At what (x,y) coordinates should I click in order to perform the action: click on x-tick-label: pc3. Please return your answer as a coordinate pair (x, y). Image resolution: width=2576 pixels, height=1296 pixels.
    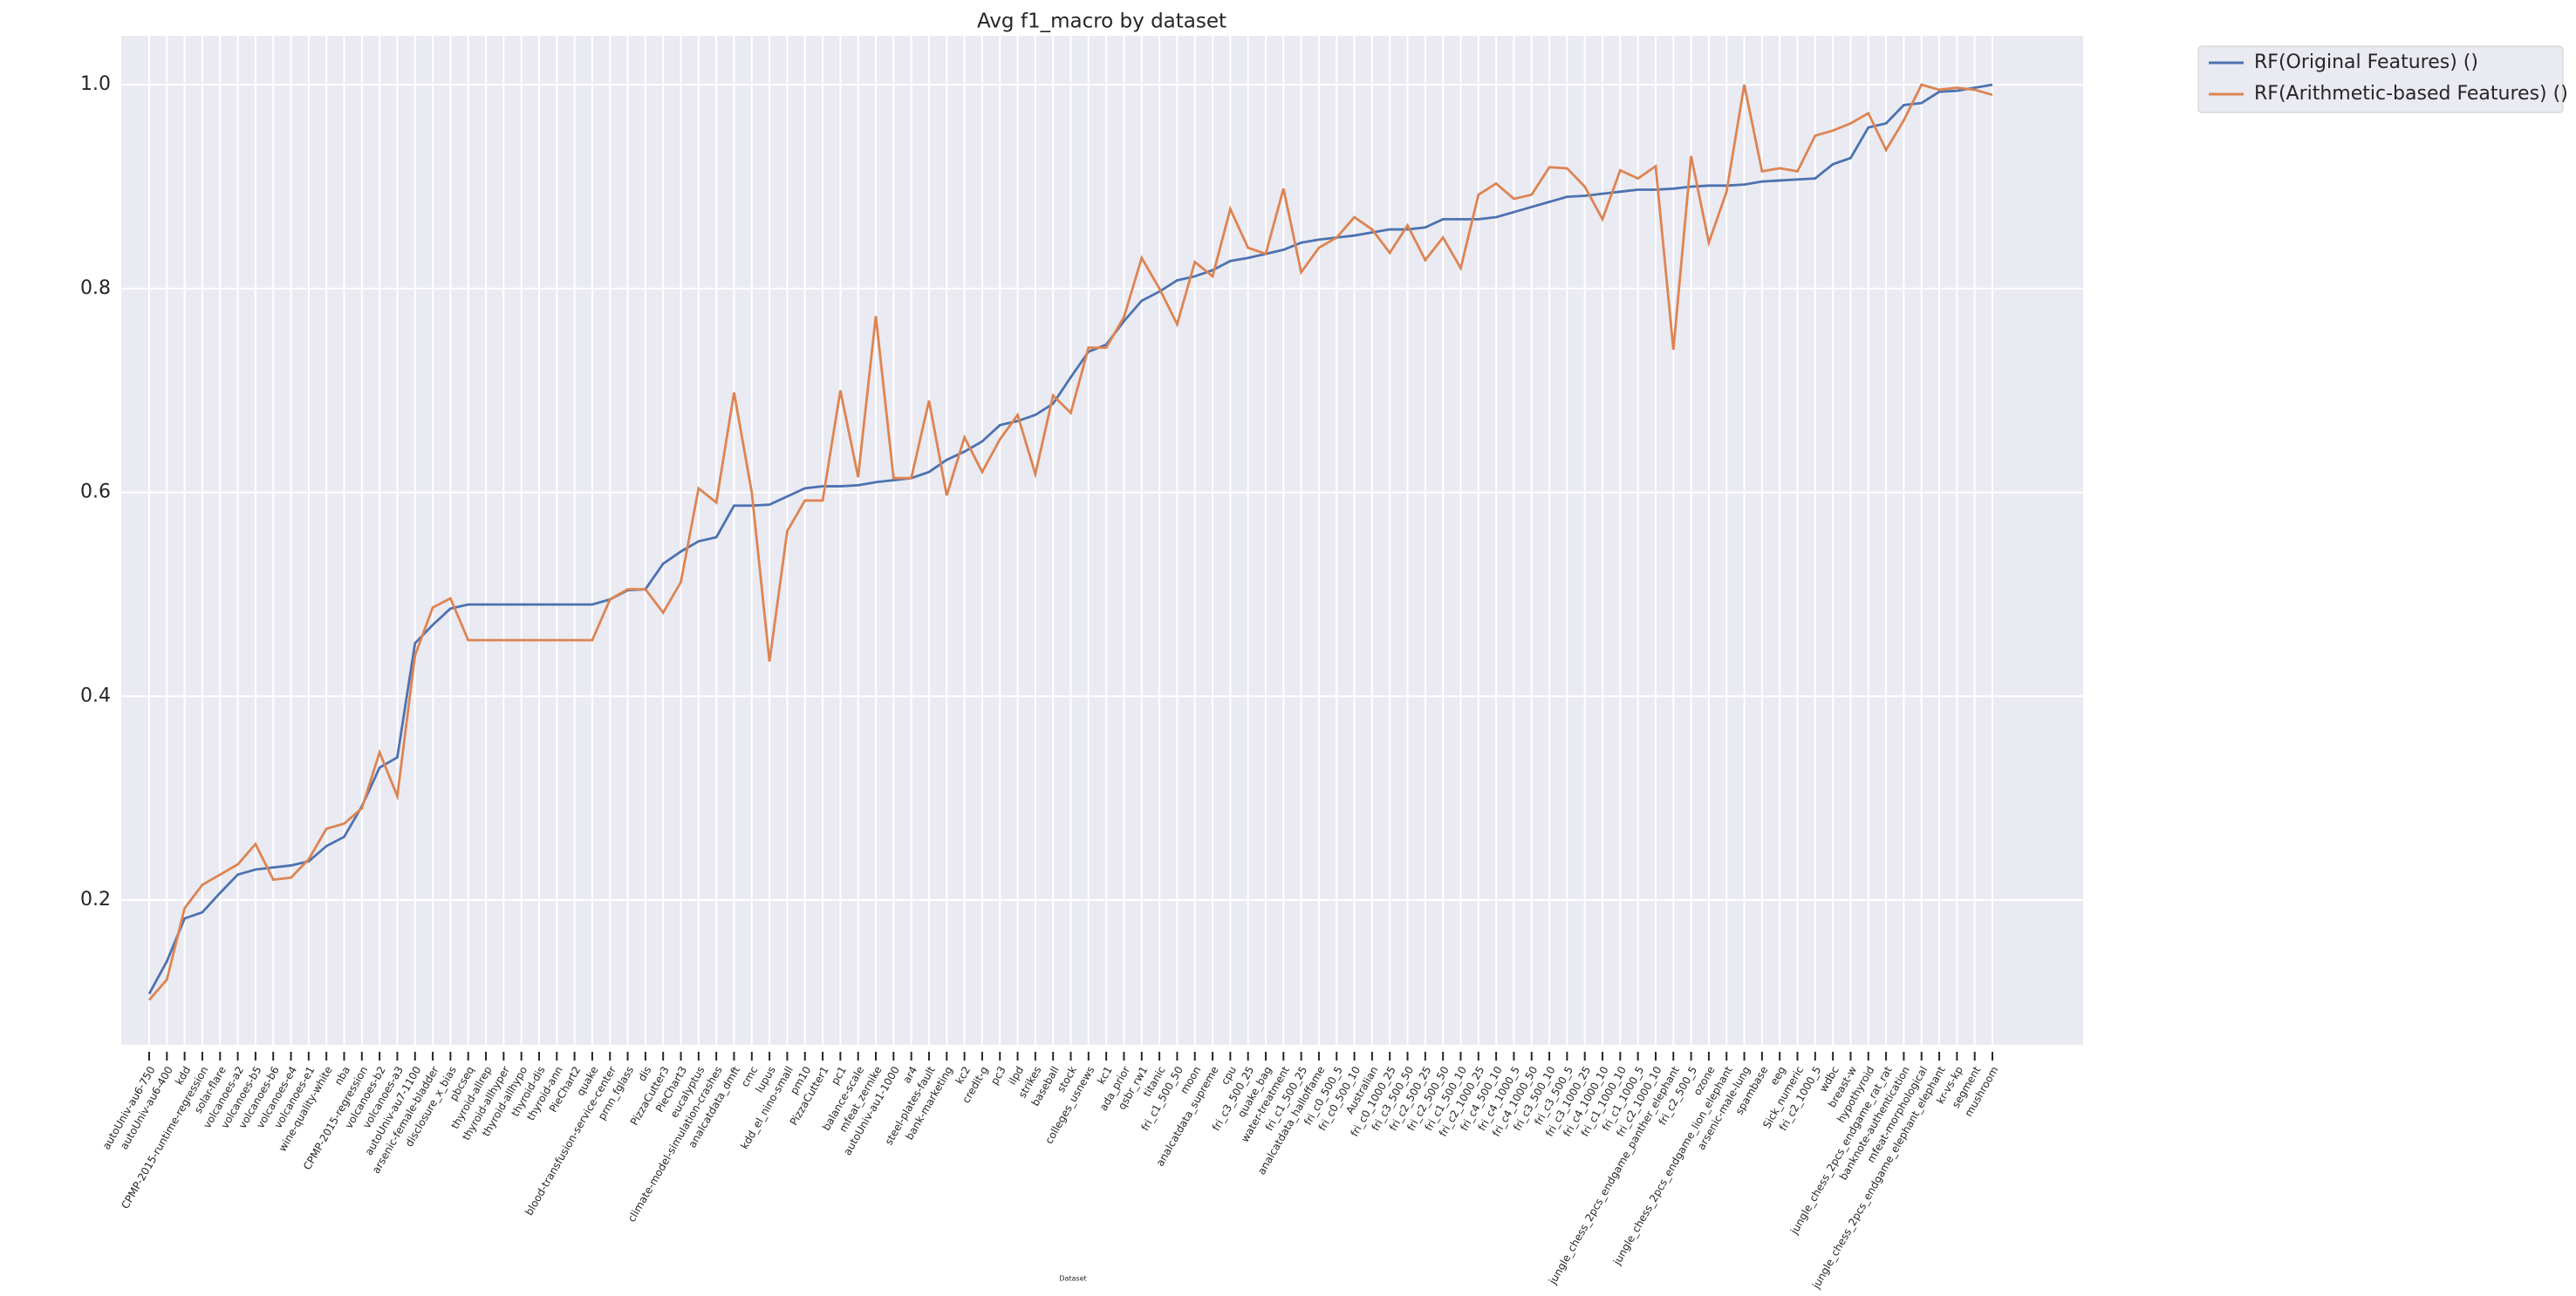
    Looking at the image, I should click on (998, 1076).